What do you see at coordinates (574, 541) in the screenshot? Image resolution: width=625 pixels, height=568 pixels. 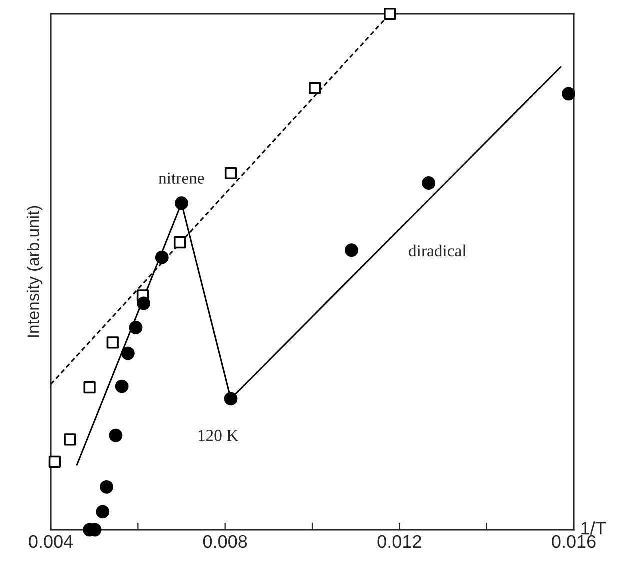 I see `x-tick-label: 0.016` at bounding box center [574, 541].